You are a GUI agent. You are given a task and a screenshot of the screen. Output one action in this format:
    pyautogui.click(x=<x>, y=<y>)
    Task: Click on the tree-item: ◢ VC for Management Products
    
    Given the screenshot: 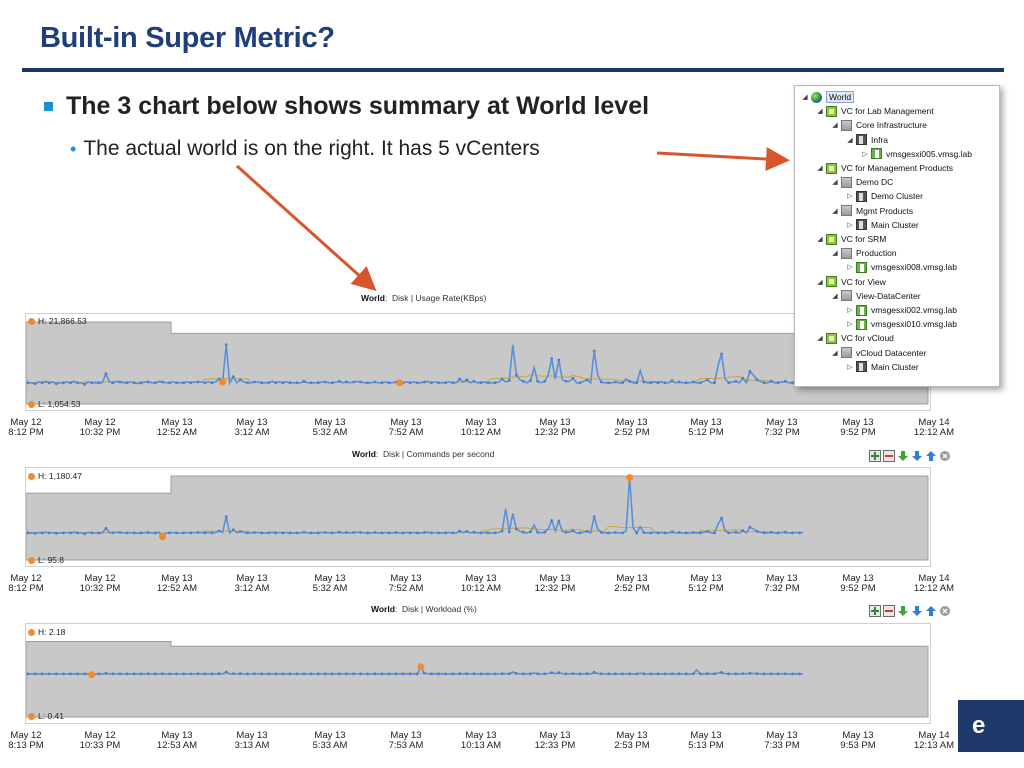 What is the action you would take?
    pyautogui.click(x=884, y=168)
    